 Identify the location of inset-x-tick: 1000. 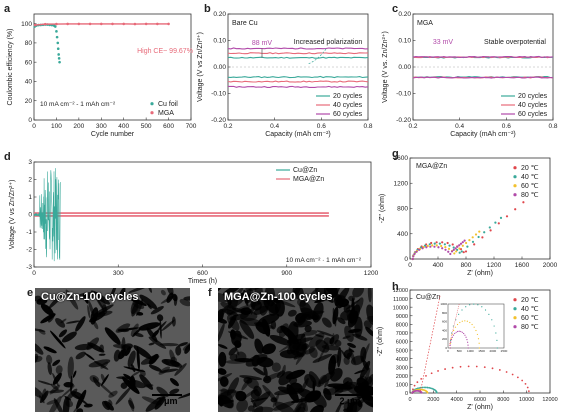
(470, 351).